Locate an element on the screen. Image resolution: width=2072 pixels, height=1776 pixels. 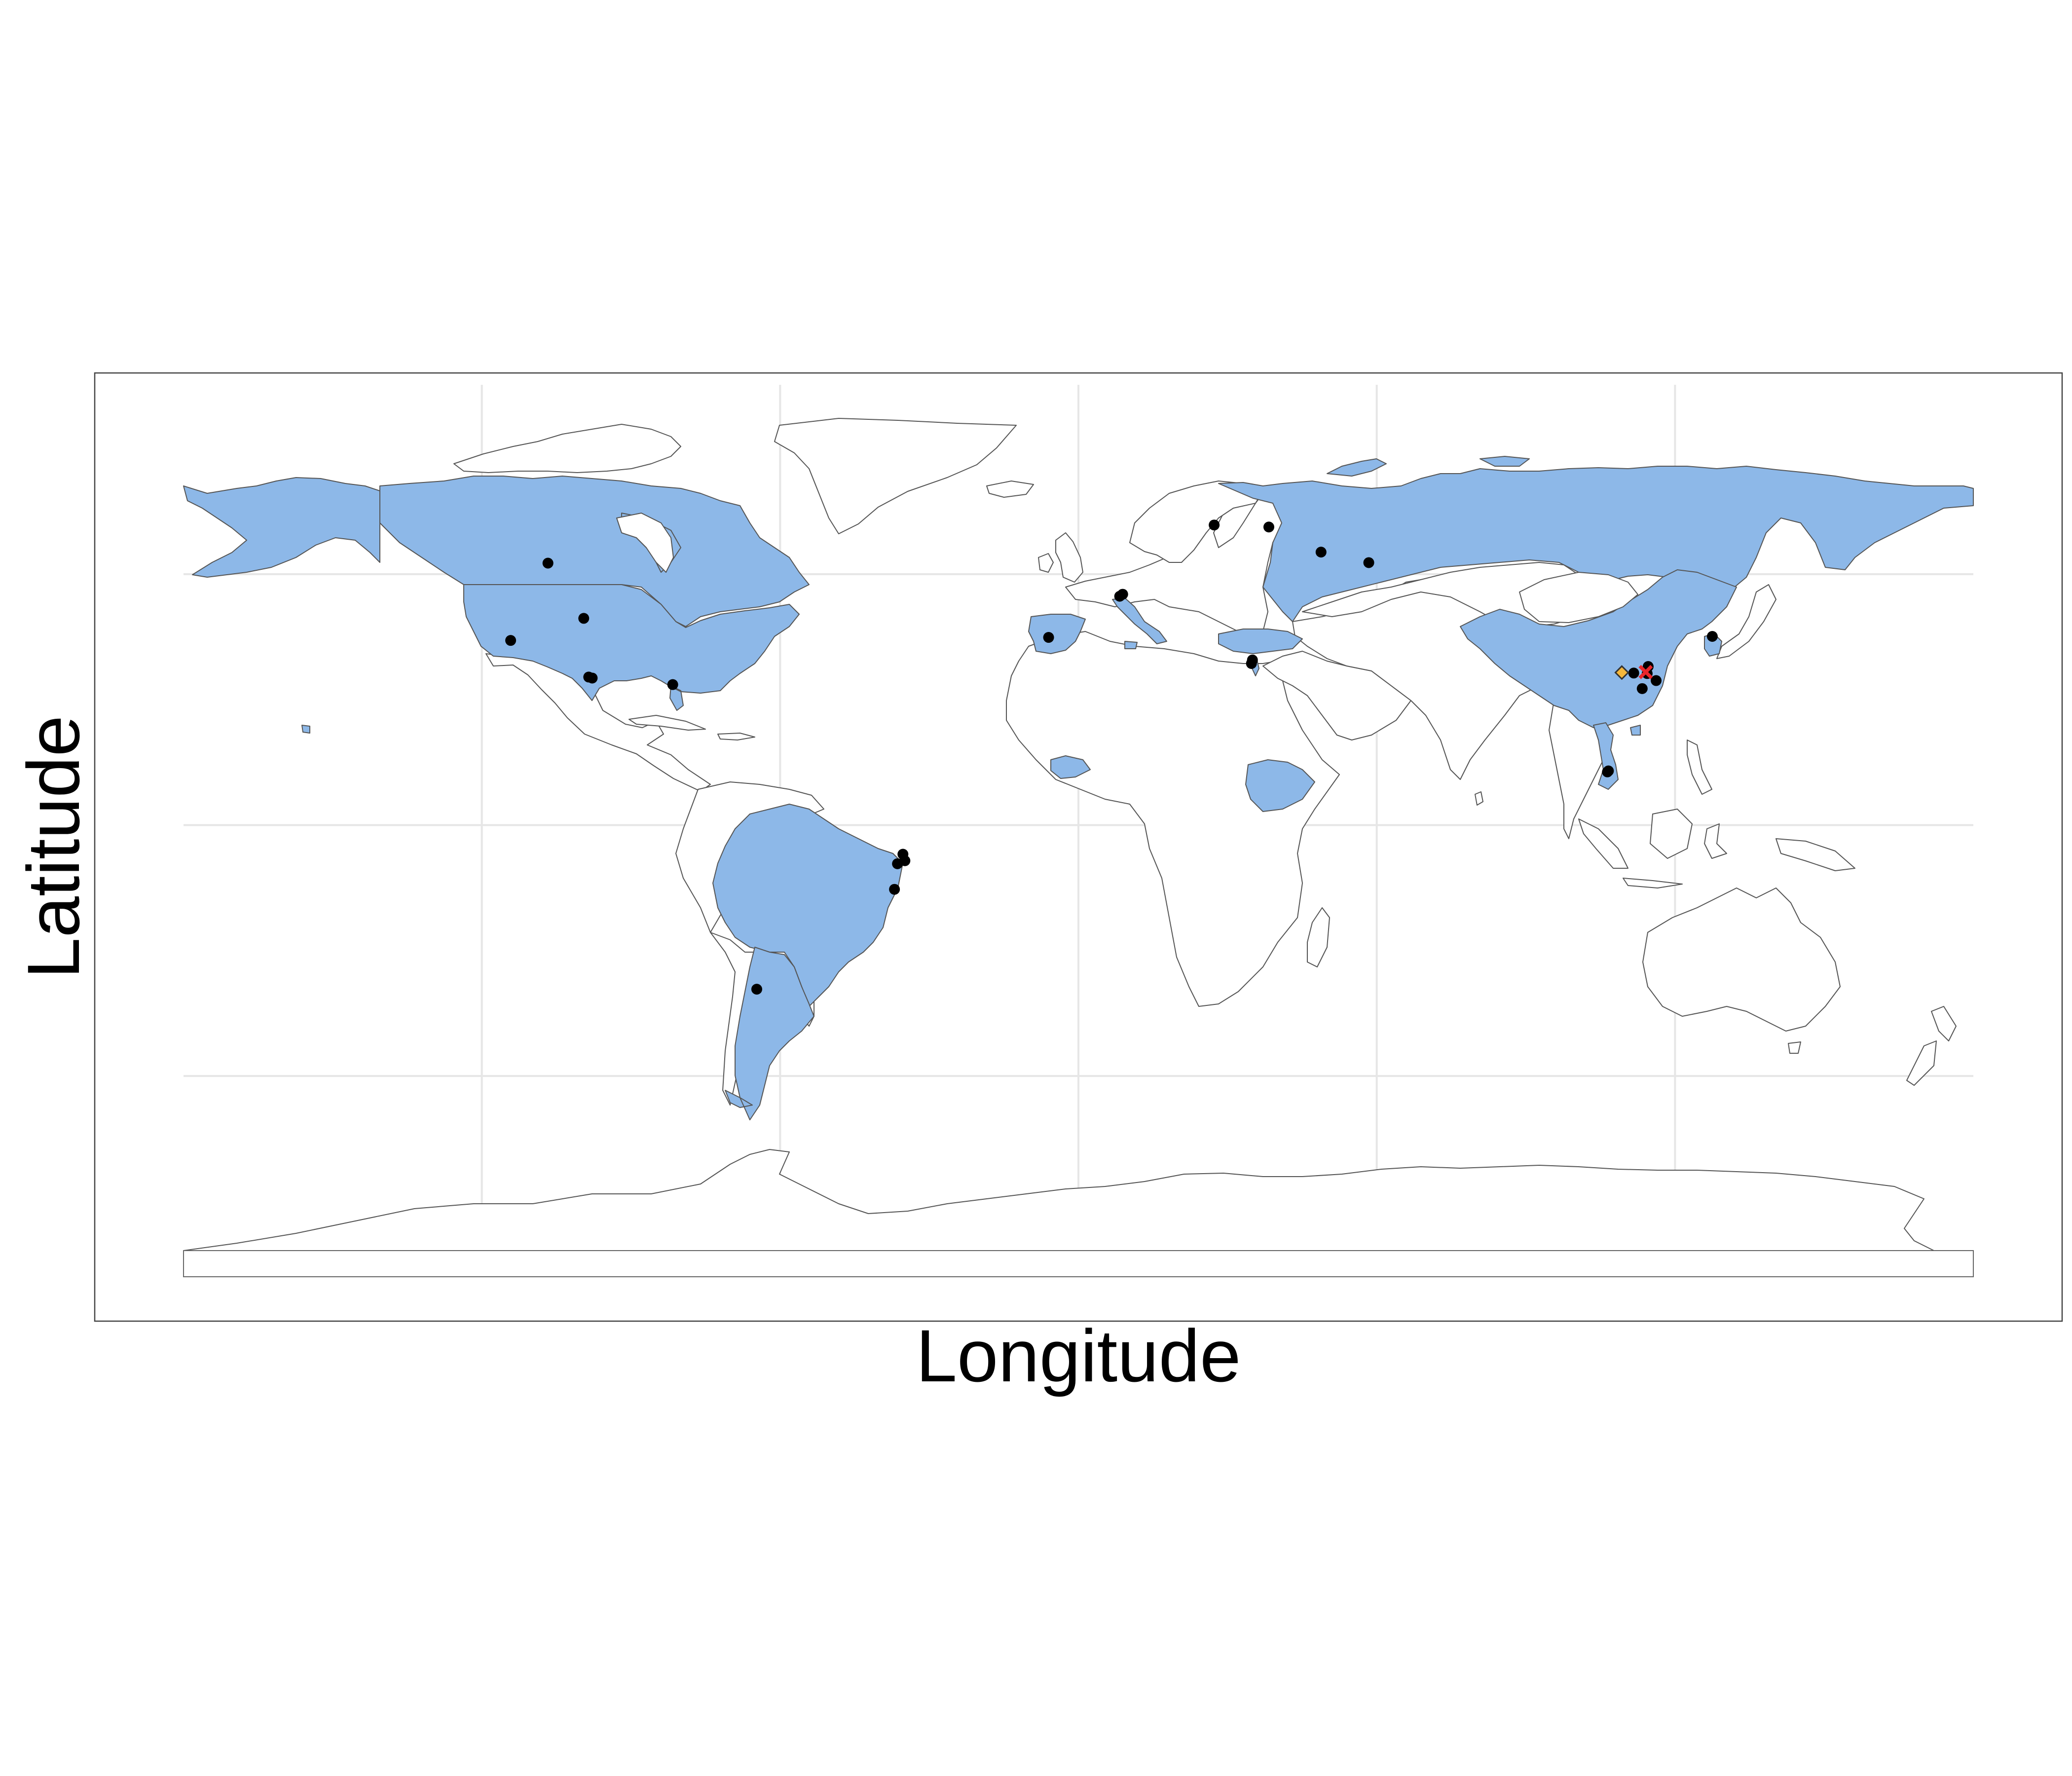
tasmania-shape is located at coordinates (1795, 1047).